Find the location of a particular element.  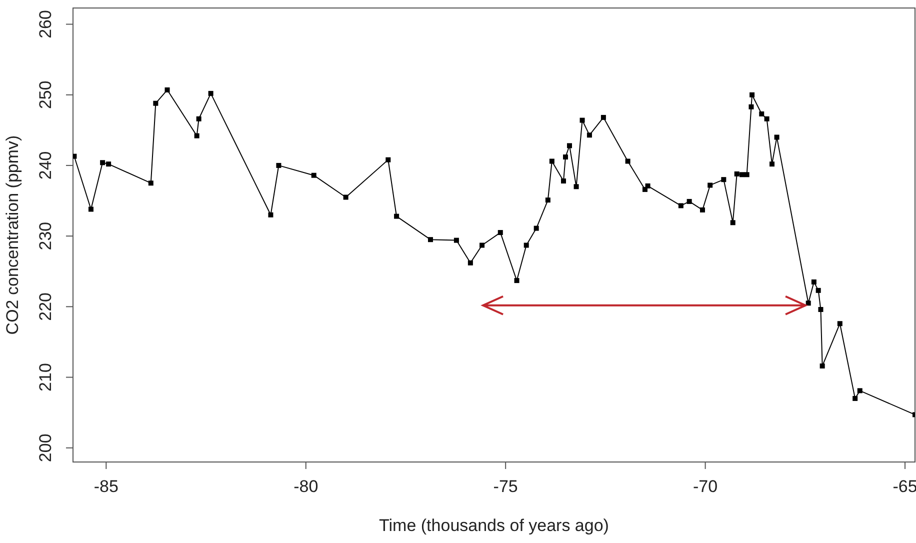

y-axis-title: CO2 concentration (ppmv) is located at coordinates (12, 235).